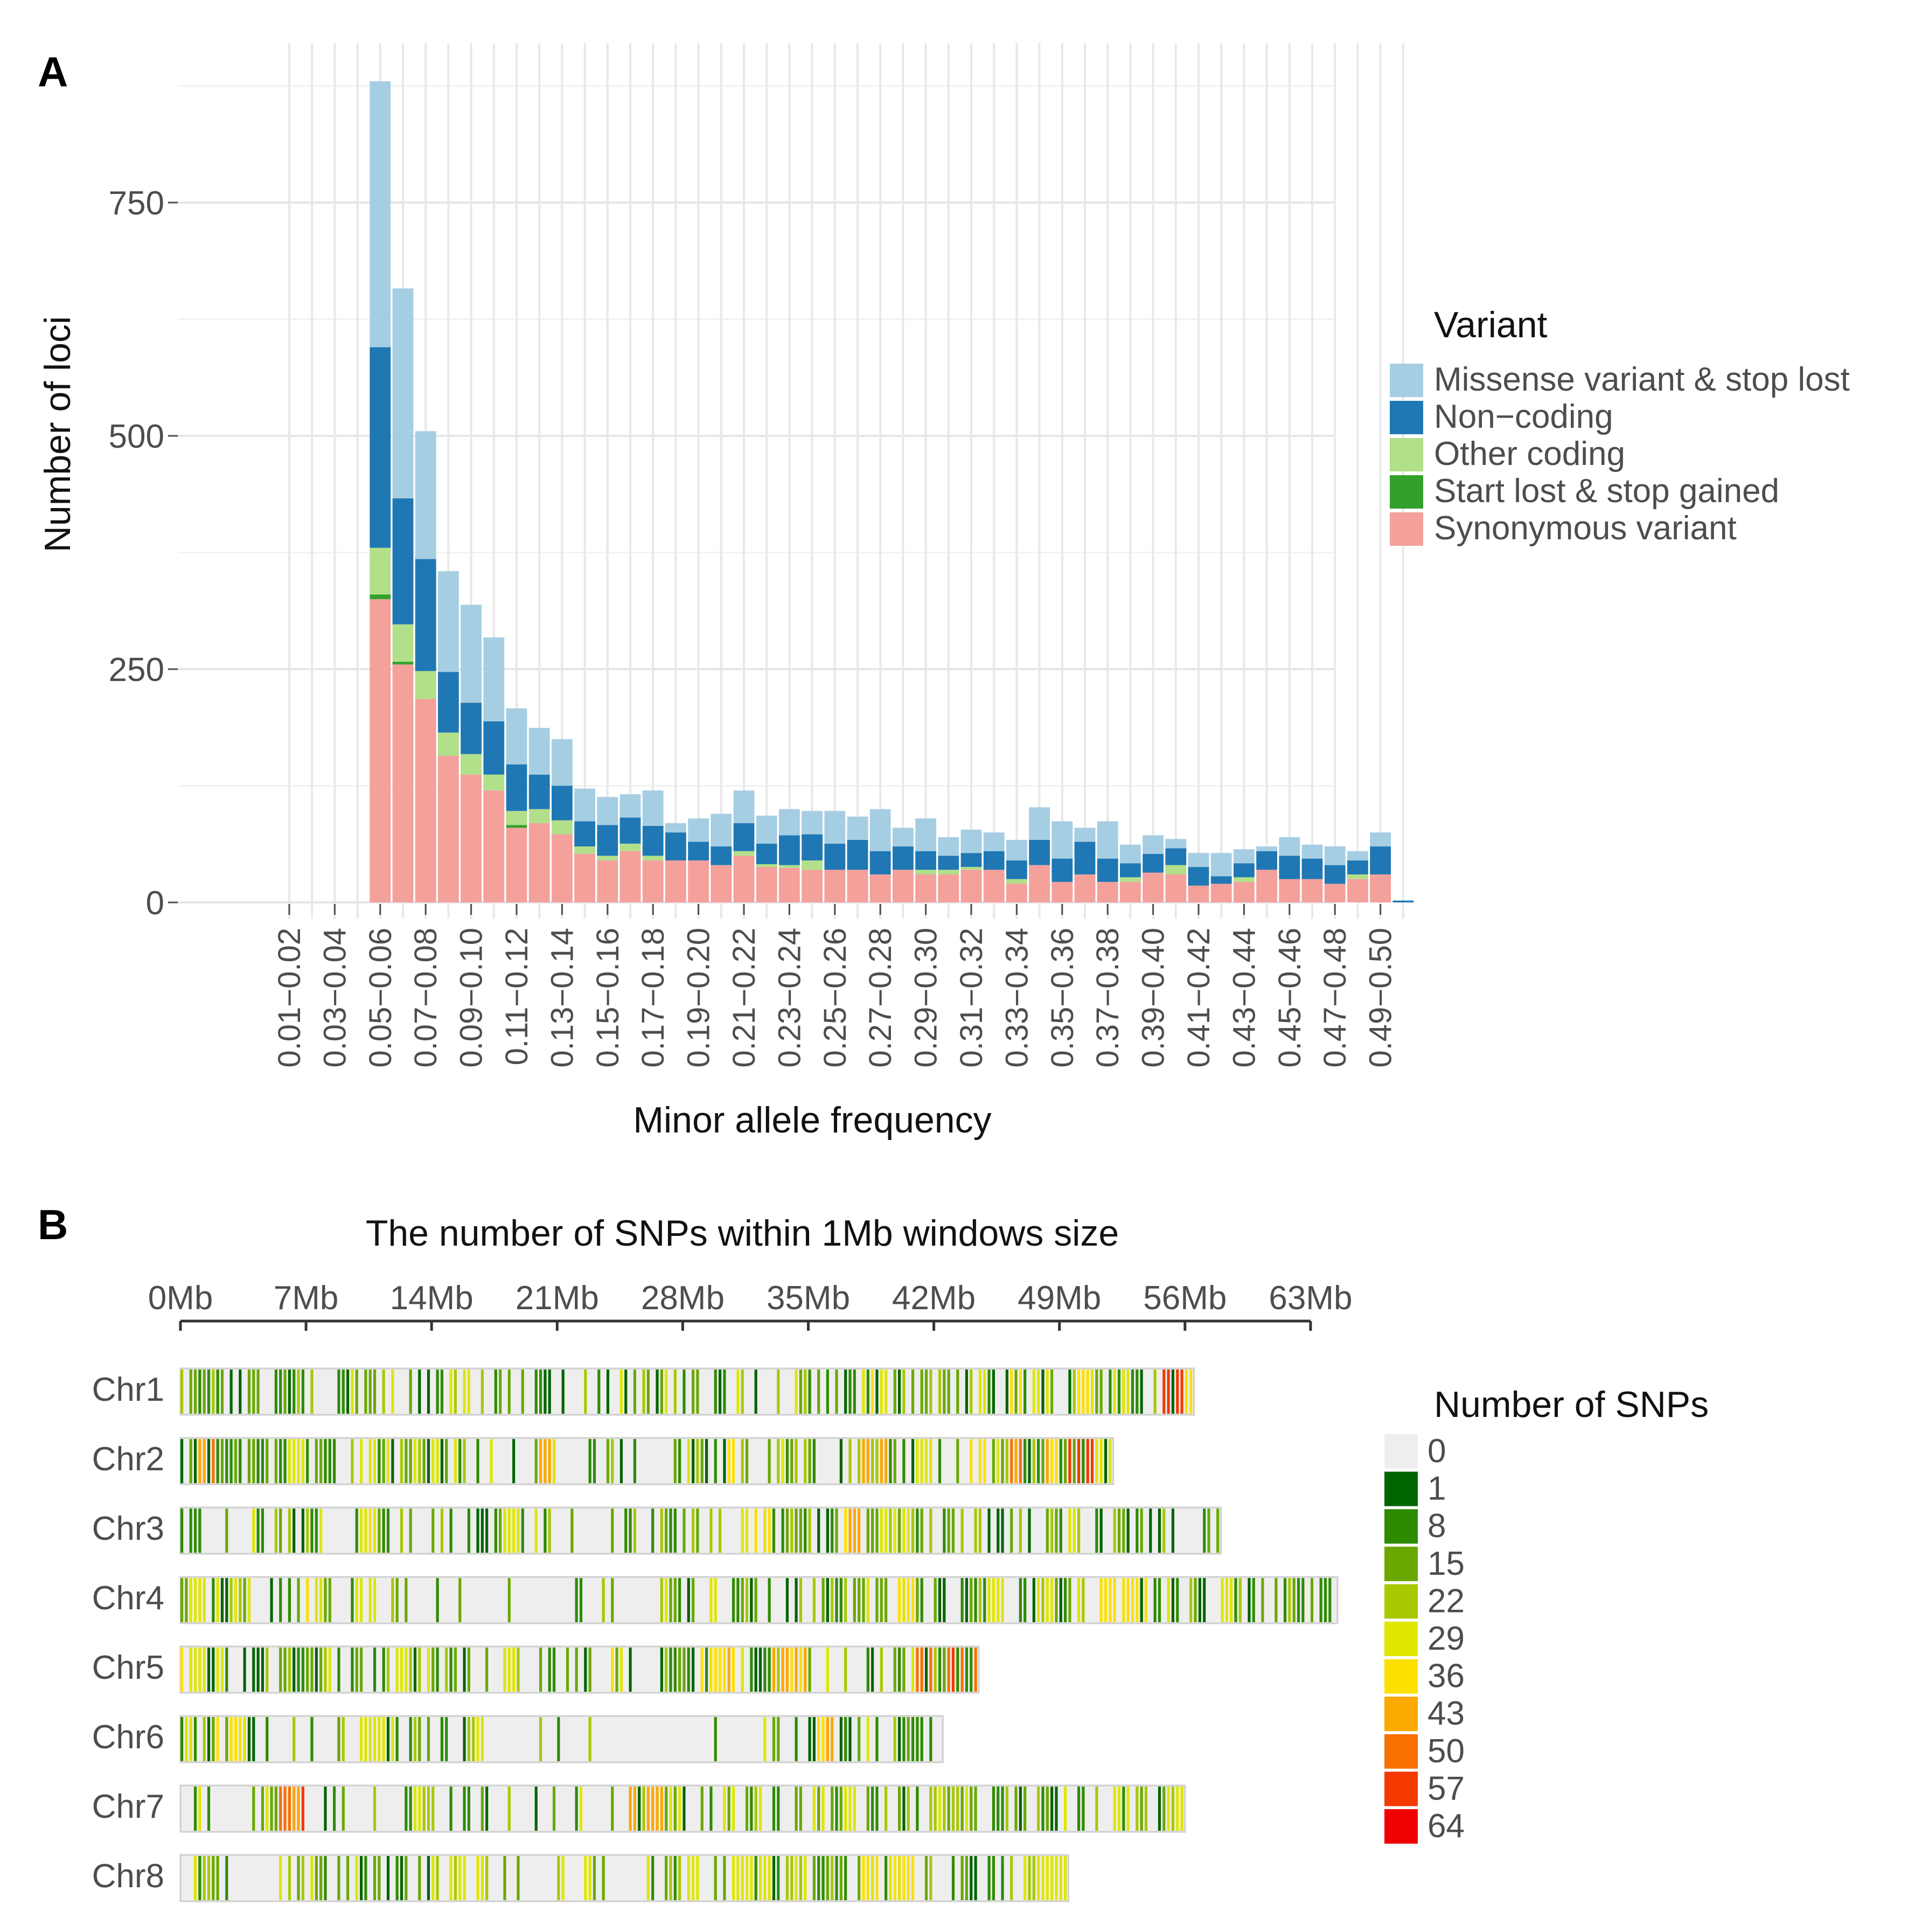 The image size is (1908, 1932). I want to click on snp-legend-title: Number of SNPs, so click(1571, 1404).